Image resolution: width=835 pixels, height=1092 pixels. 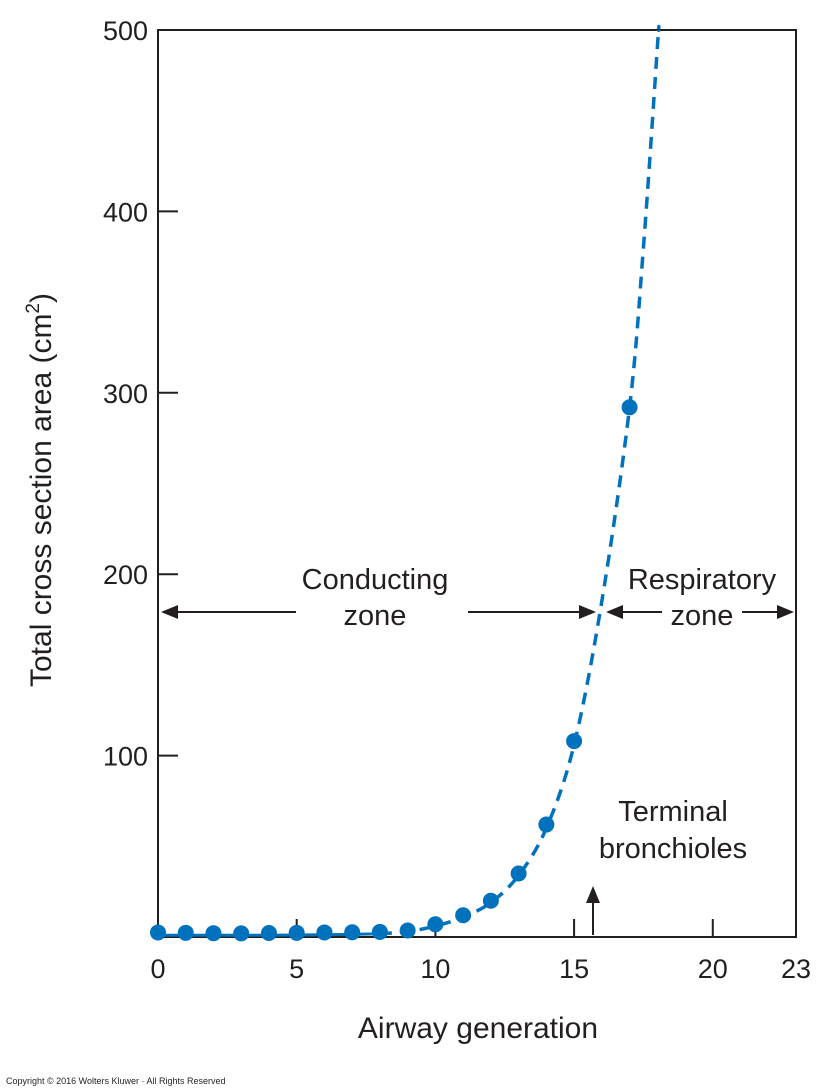 I want to click on y-tick-label: 100, so click(x=125, y=757).